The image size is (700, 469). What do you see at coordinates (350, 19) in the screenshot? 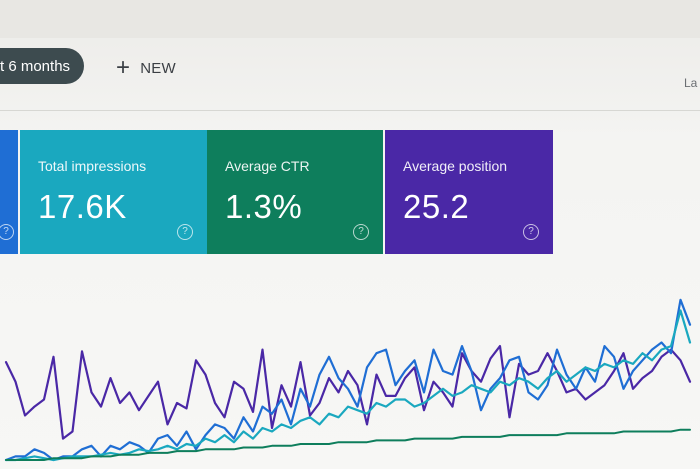
I see `top-app-bar` at bounding box center [350, 19].